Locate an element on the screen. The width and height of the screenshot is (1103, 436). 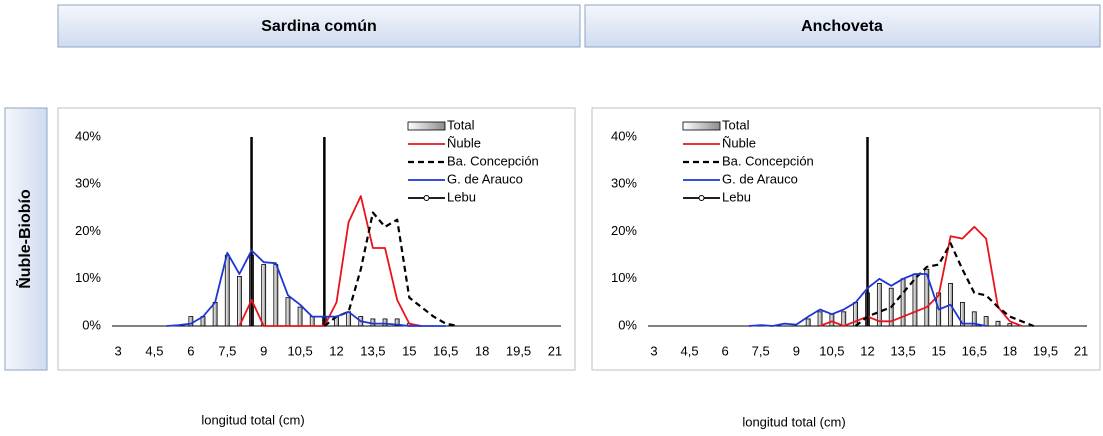
row-header: Ñuble-Biobío is located at coordinates (24, 239).